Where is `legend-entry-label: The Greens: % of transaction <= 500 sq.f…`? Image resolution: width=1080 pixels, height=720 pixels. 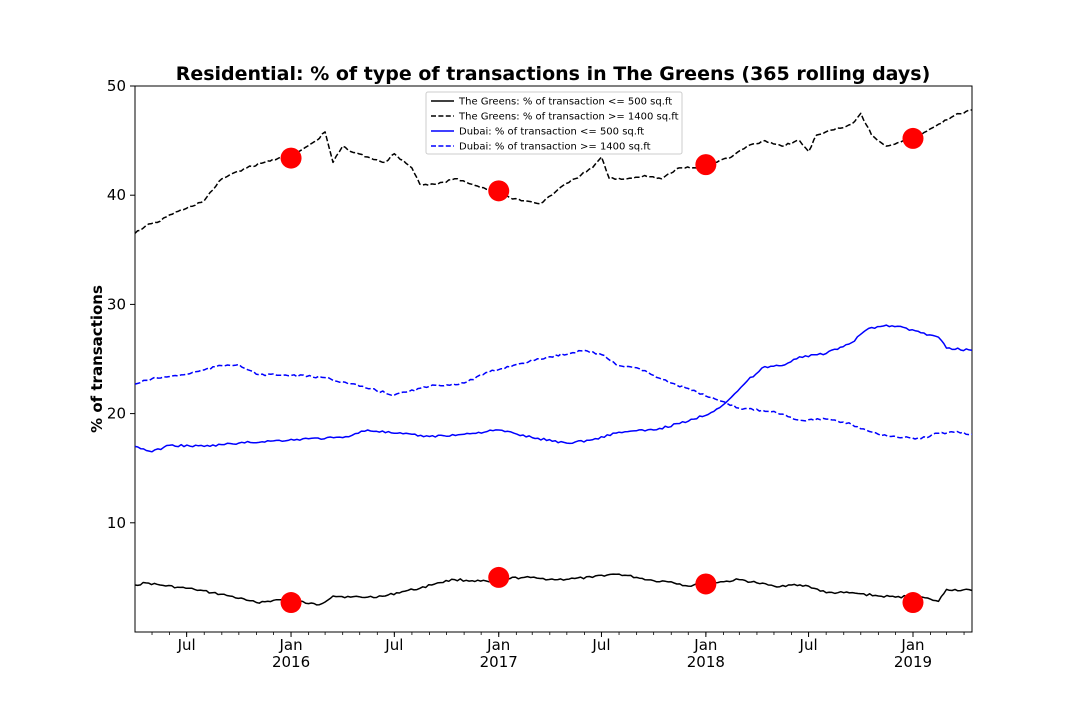 legend-entry-label: The Greens: % of transaction <= 500 sq.f… is located at coordinates (565, 102).